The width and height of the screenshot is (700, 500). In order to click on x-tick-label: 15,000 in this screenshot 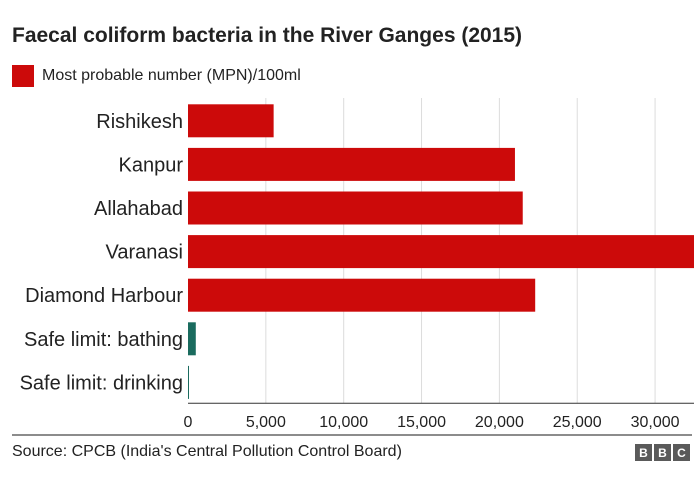, I will do `click(421, 422)`.